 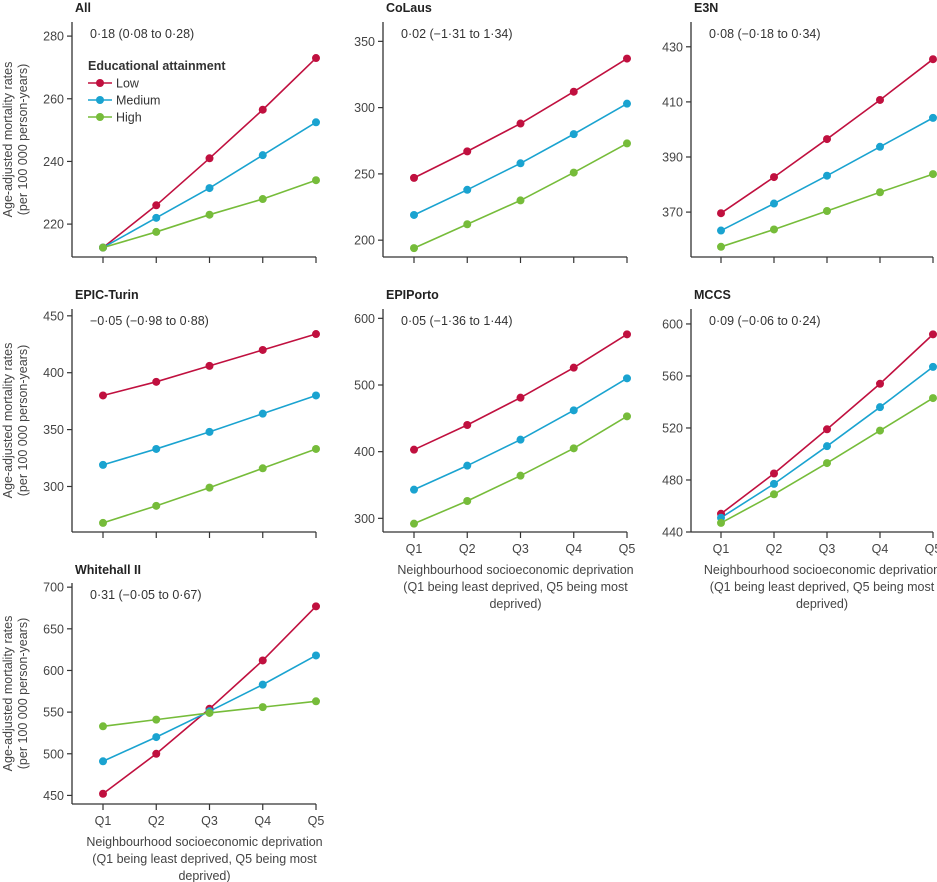 I want to click on panel-title: EPIPorto, so click(x=412, y=295).